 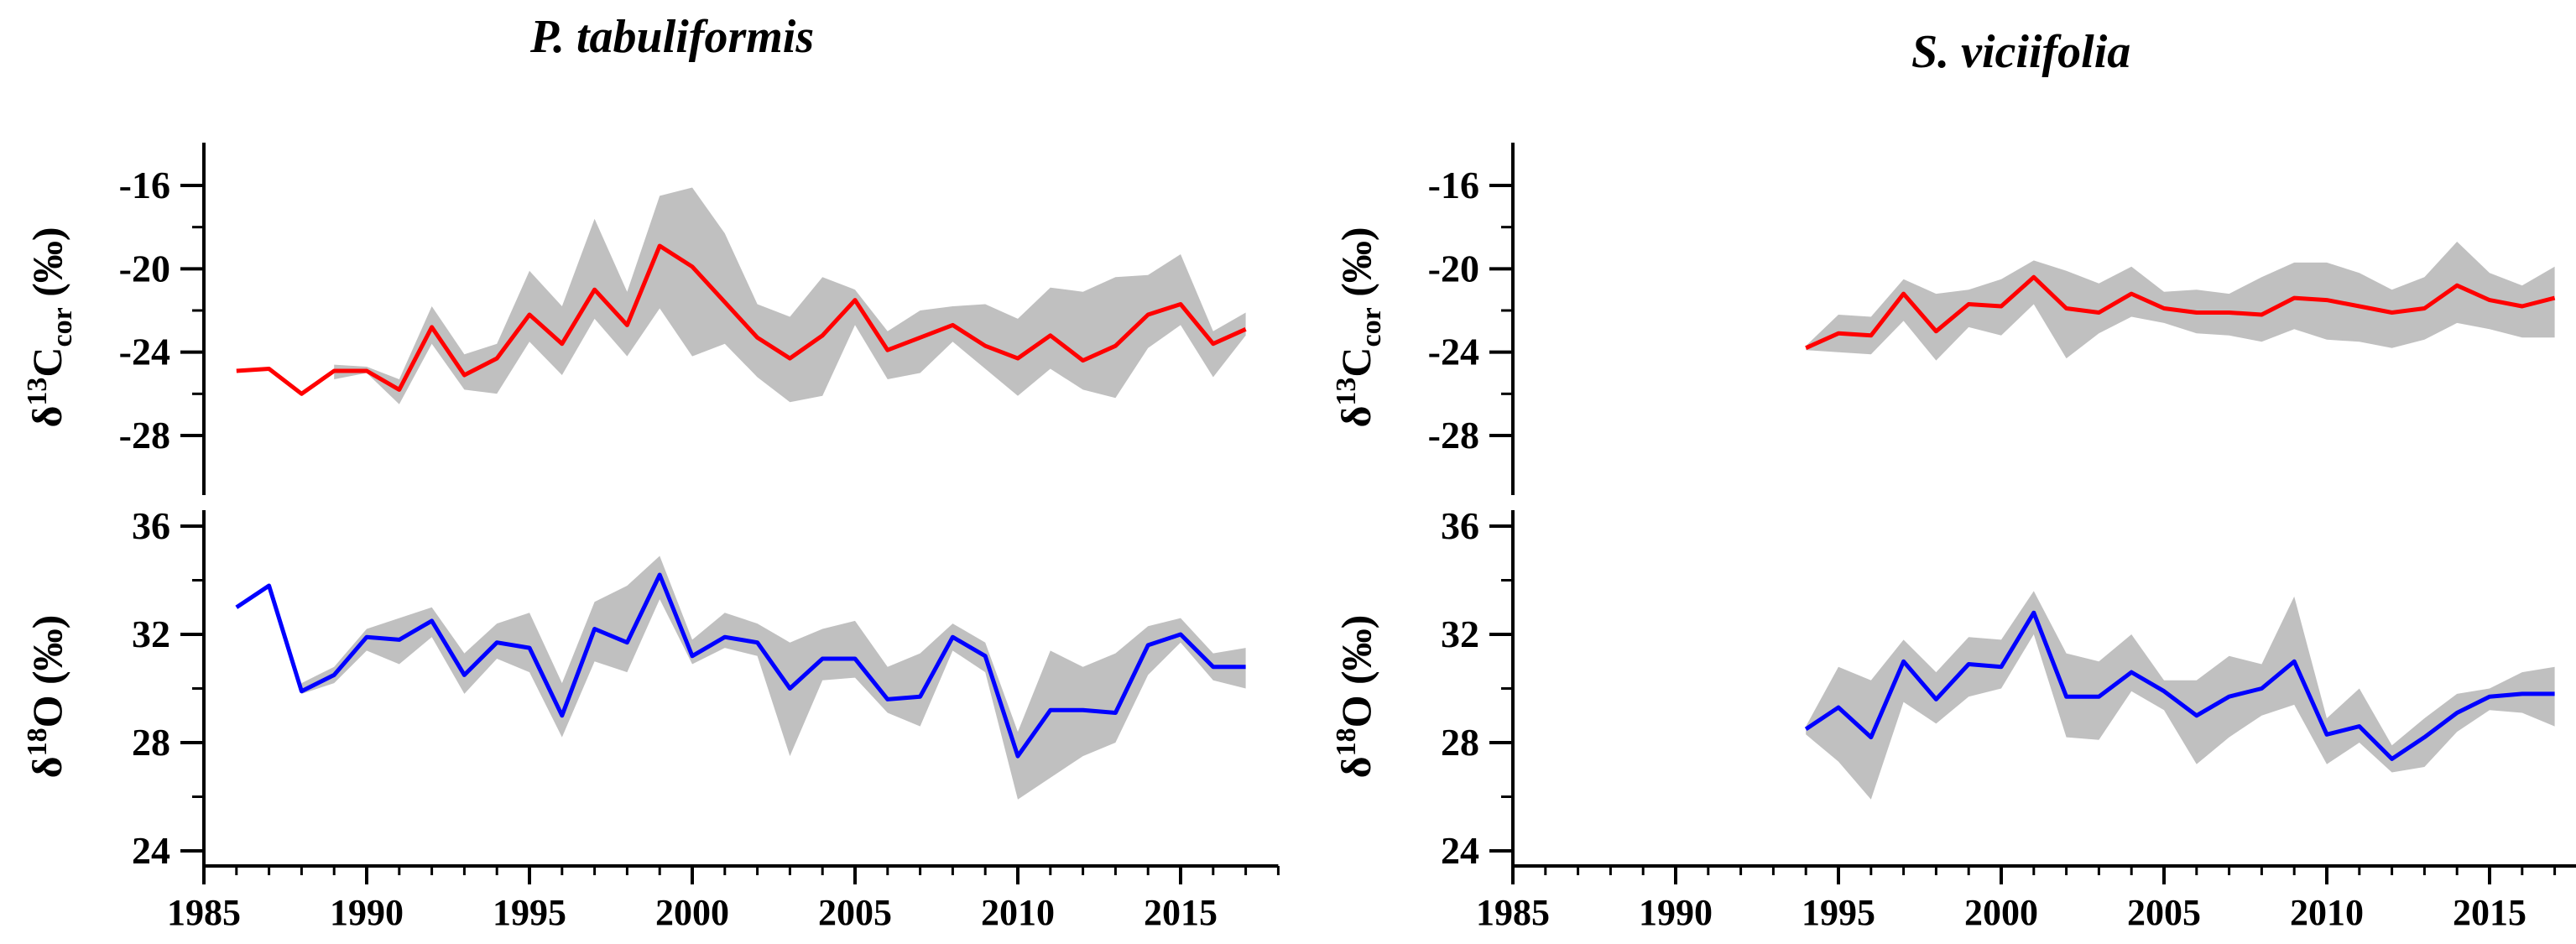 I want to click on title-s-viciifolia: S. viciifolia, so click(x=2021, y=52).